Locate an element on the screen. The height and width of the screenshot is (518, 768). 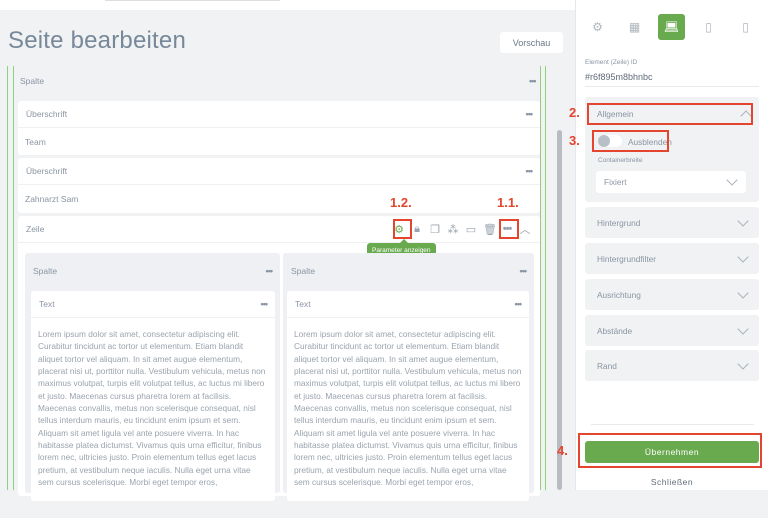
heading-block: Überschrift ••• Team is located at coordinates (279, 128).